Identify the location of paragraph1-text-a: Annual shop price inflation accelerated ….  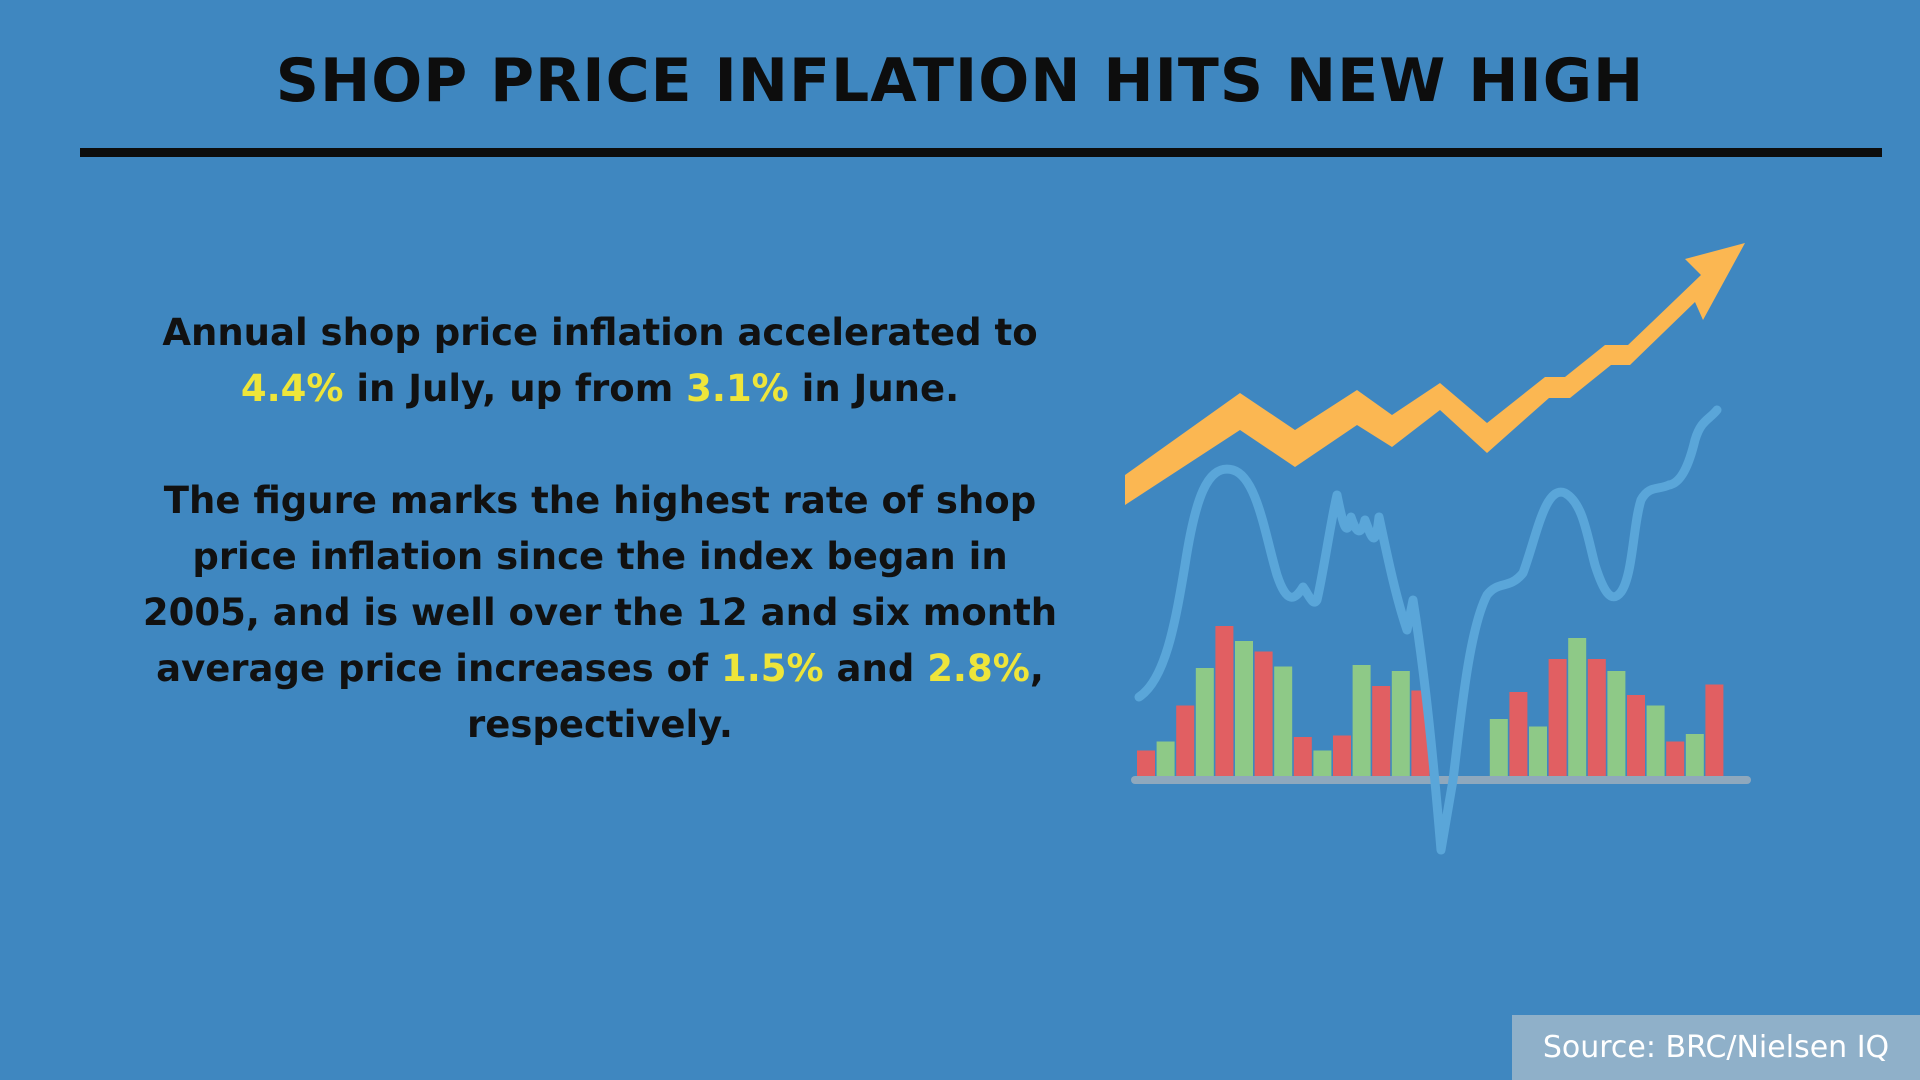
(600, 332).